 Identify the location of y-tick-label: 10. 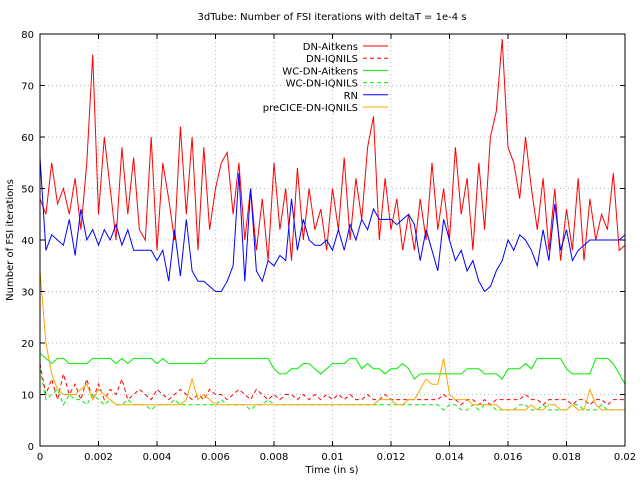
(27, 396).